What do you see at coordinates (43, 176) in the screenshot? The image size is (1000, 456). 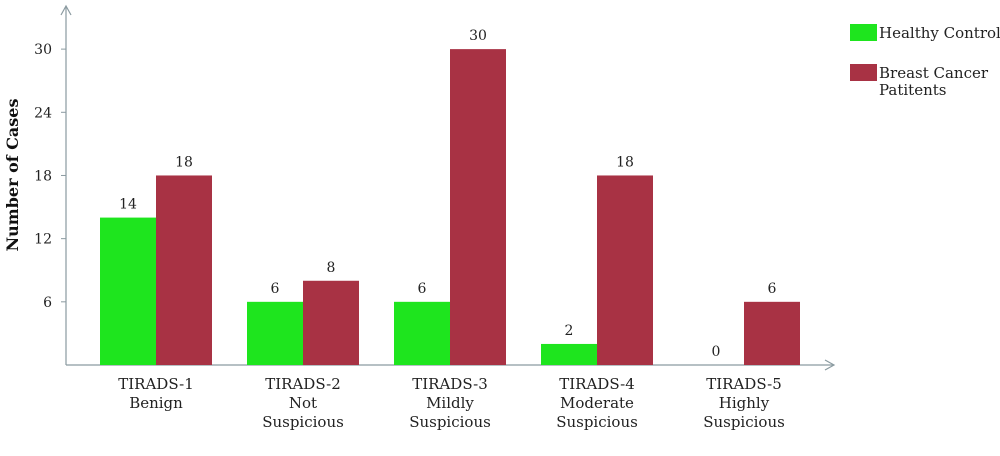 I see `y-tick-label: 18` at bounding box center [43, 176].